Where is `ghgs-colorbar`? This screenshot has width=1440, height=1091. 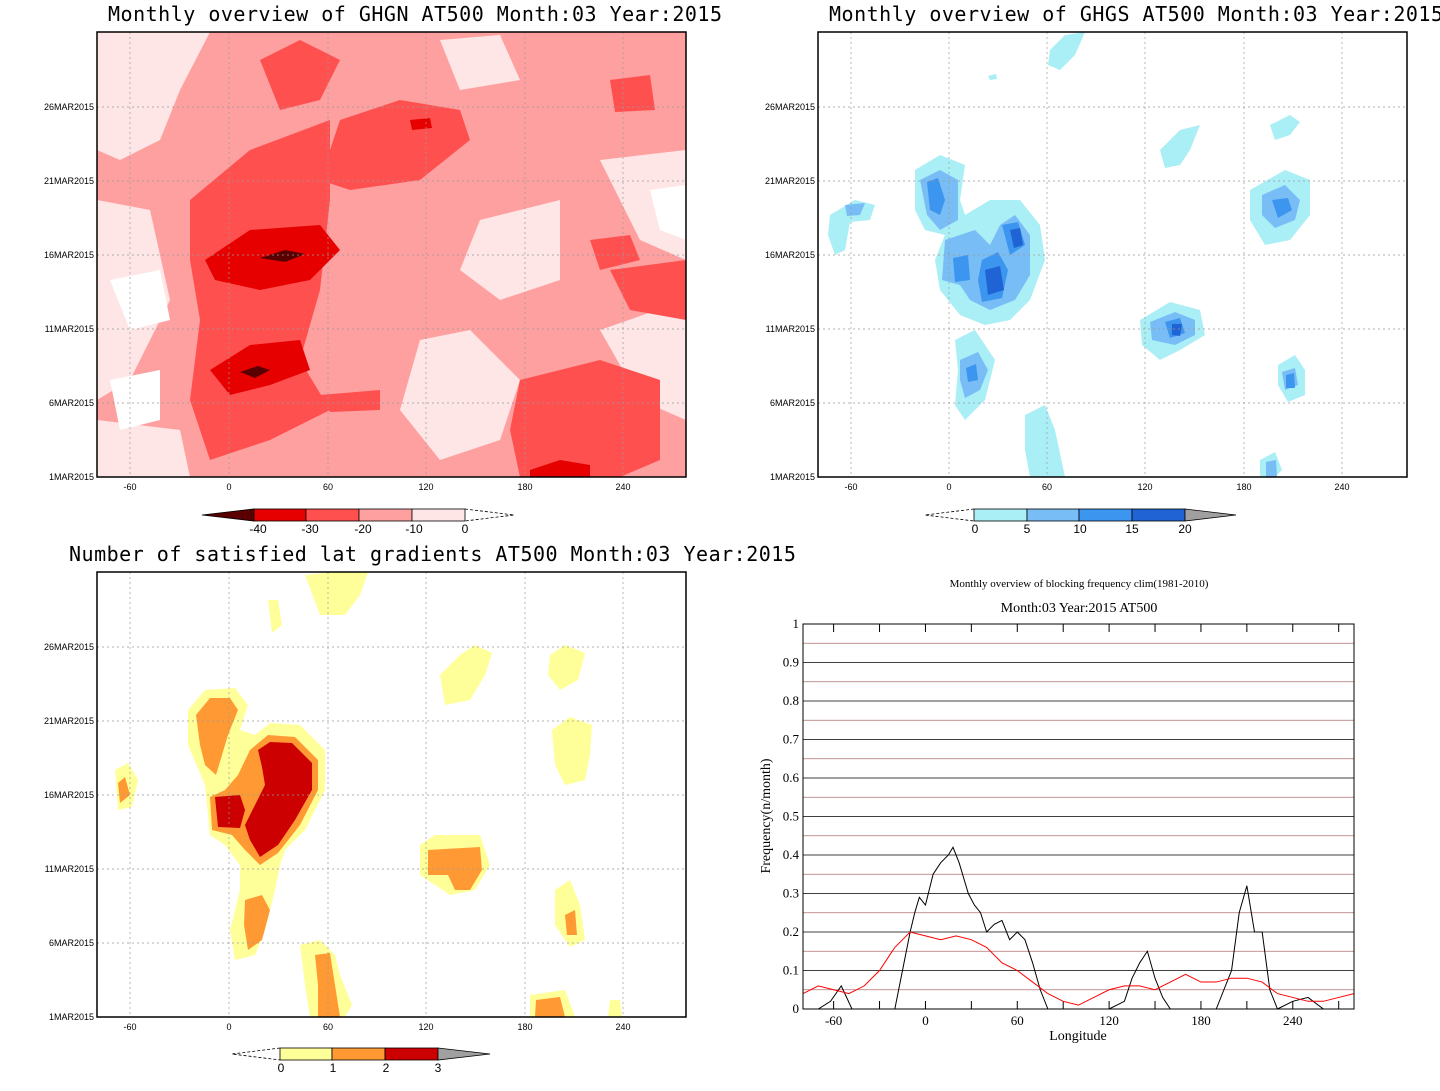 ghgs-colorbar is located at coordinates (1080, 515).